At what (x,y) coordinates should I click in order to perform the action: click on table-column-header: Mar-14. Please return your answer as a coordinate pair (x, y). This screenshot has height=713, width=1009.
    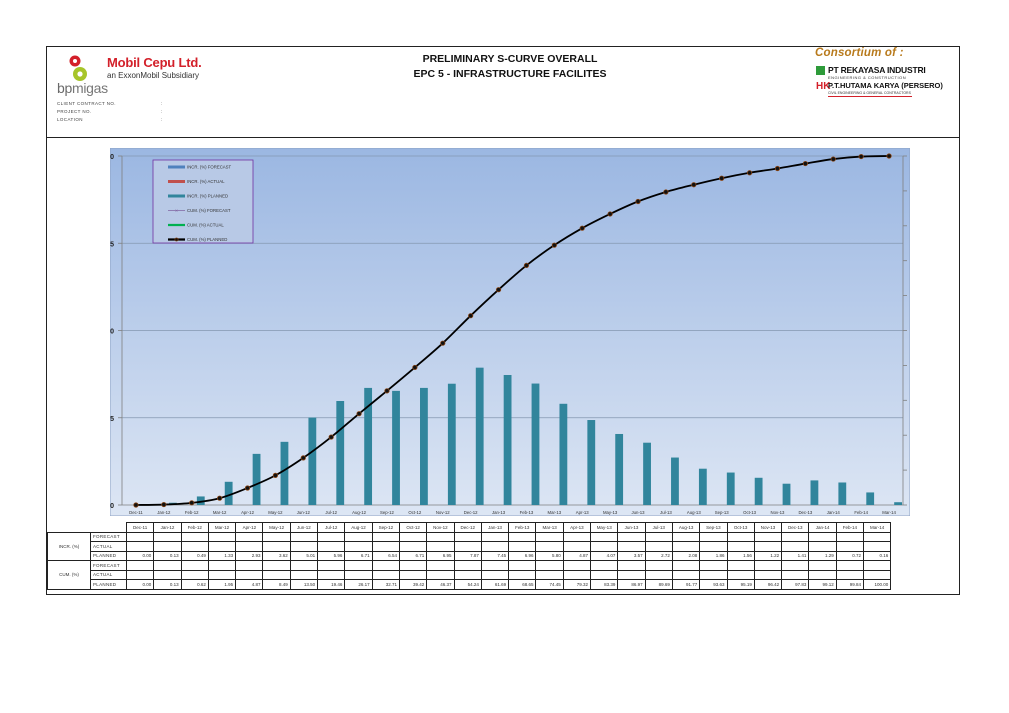
    Looking at the image, I should click on (877, 527).